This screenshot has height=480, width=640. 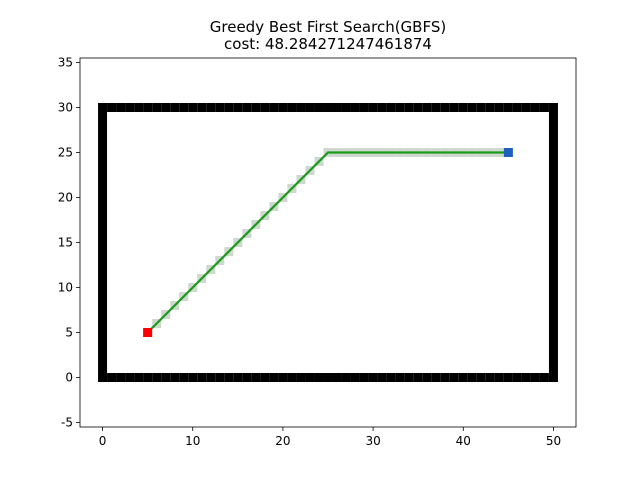 What do you see at coordinates (69, 243) in the screenshot?
I see `y-axis: -5 0 5 10 15 20 25 30 35` at bounding box center [69, 243].